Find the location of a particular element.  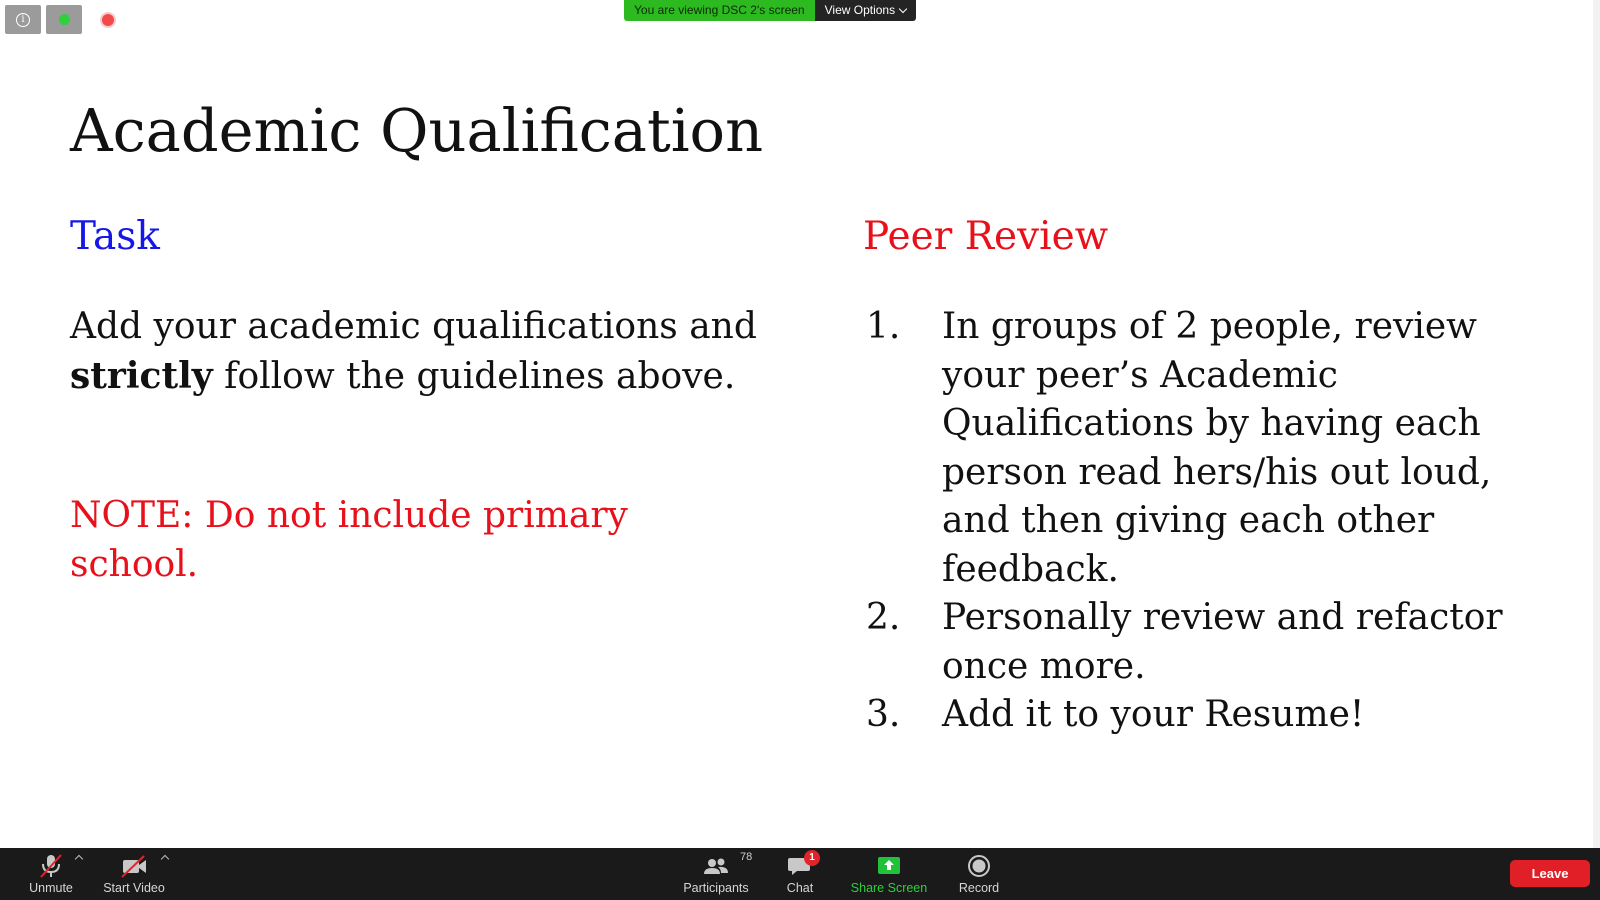

participants-button: Participants is located at coordinates (716, 874).